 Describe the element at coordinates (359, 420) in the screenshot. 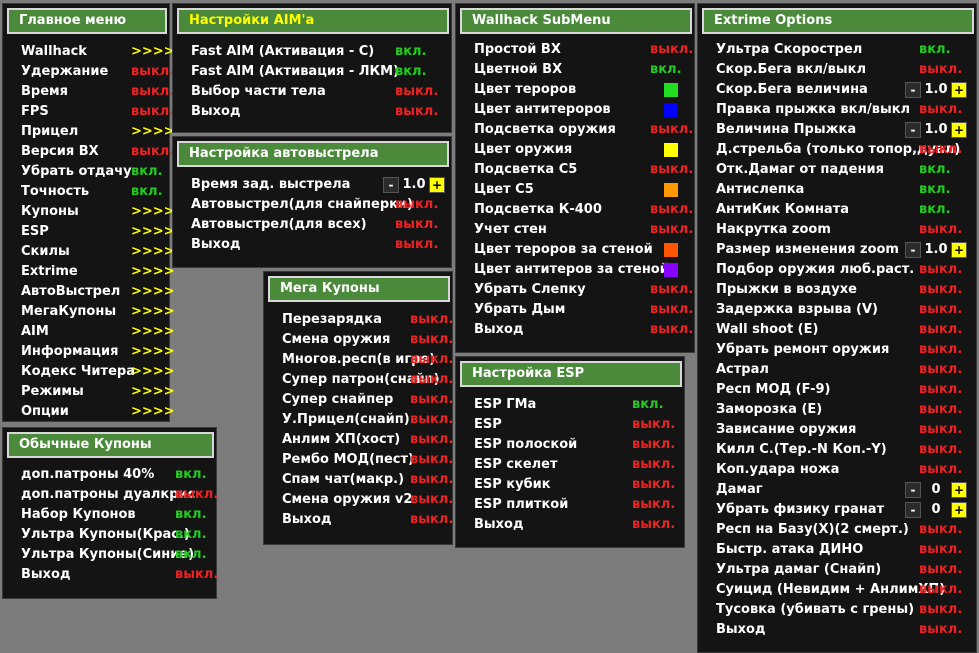

I see `menu-item: У.Прицел(снайп) выкл.` at that location.